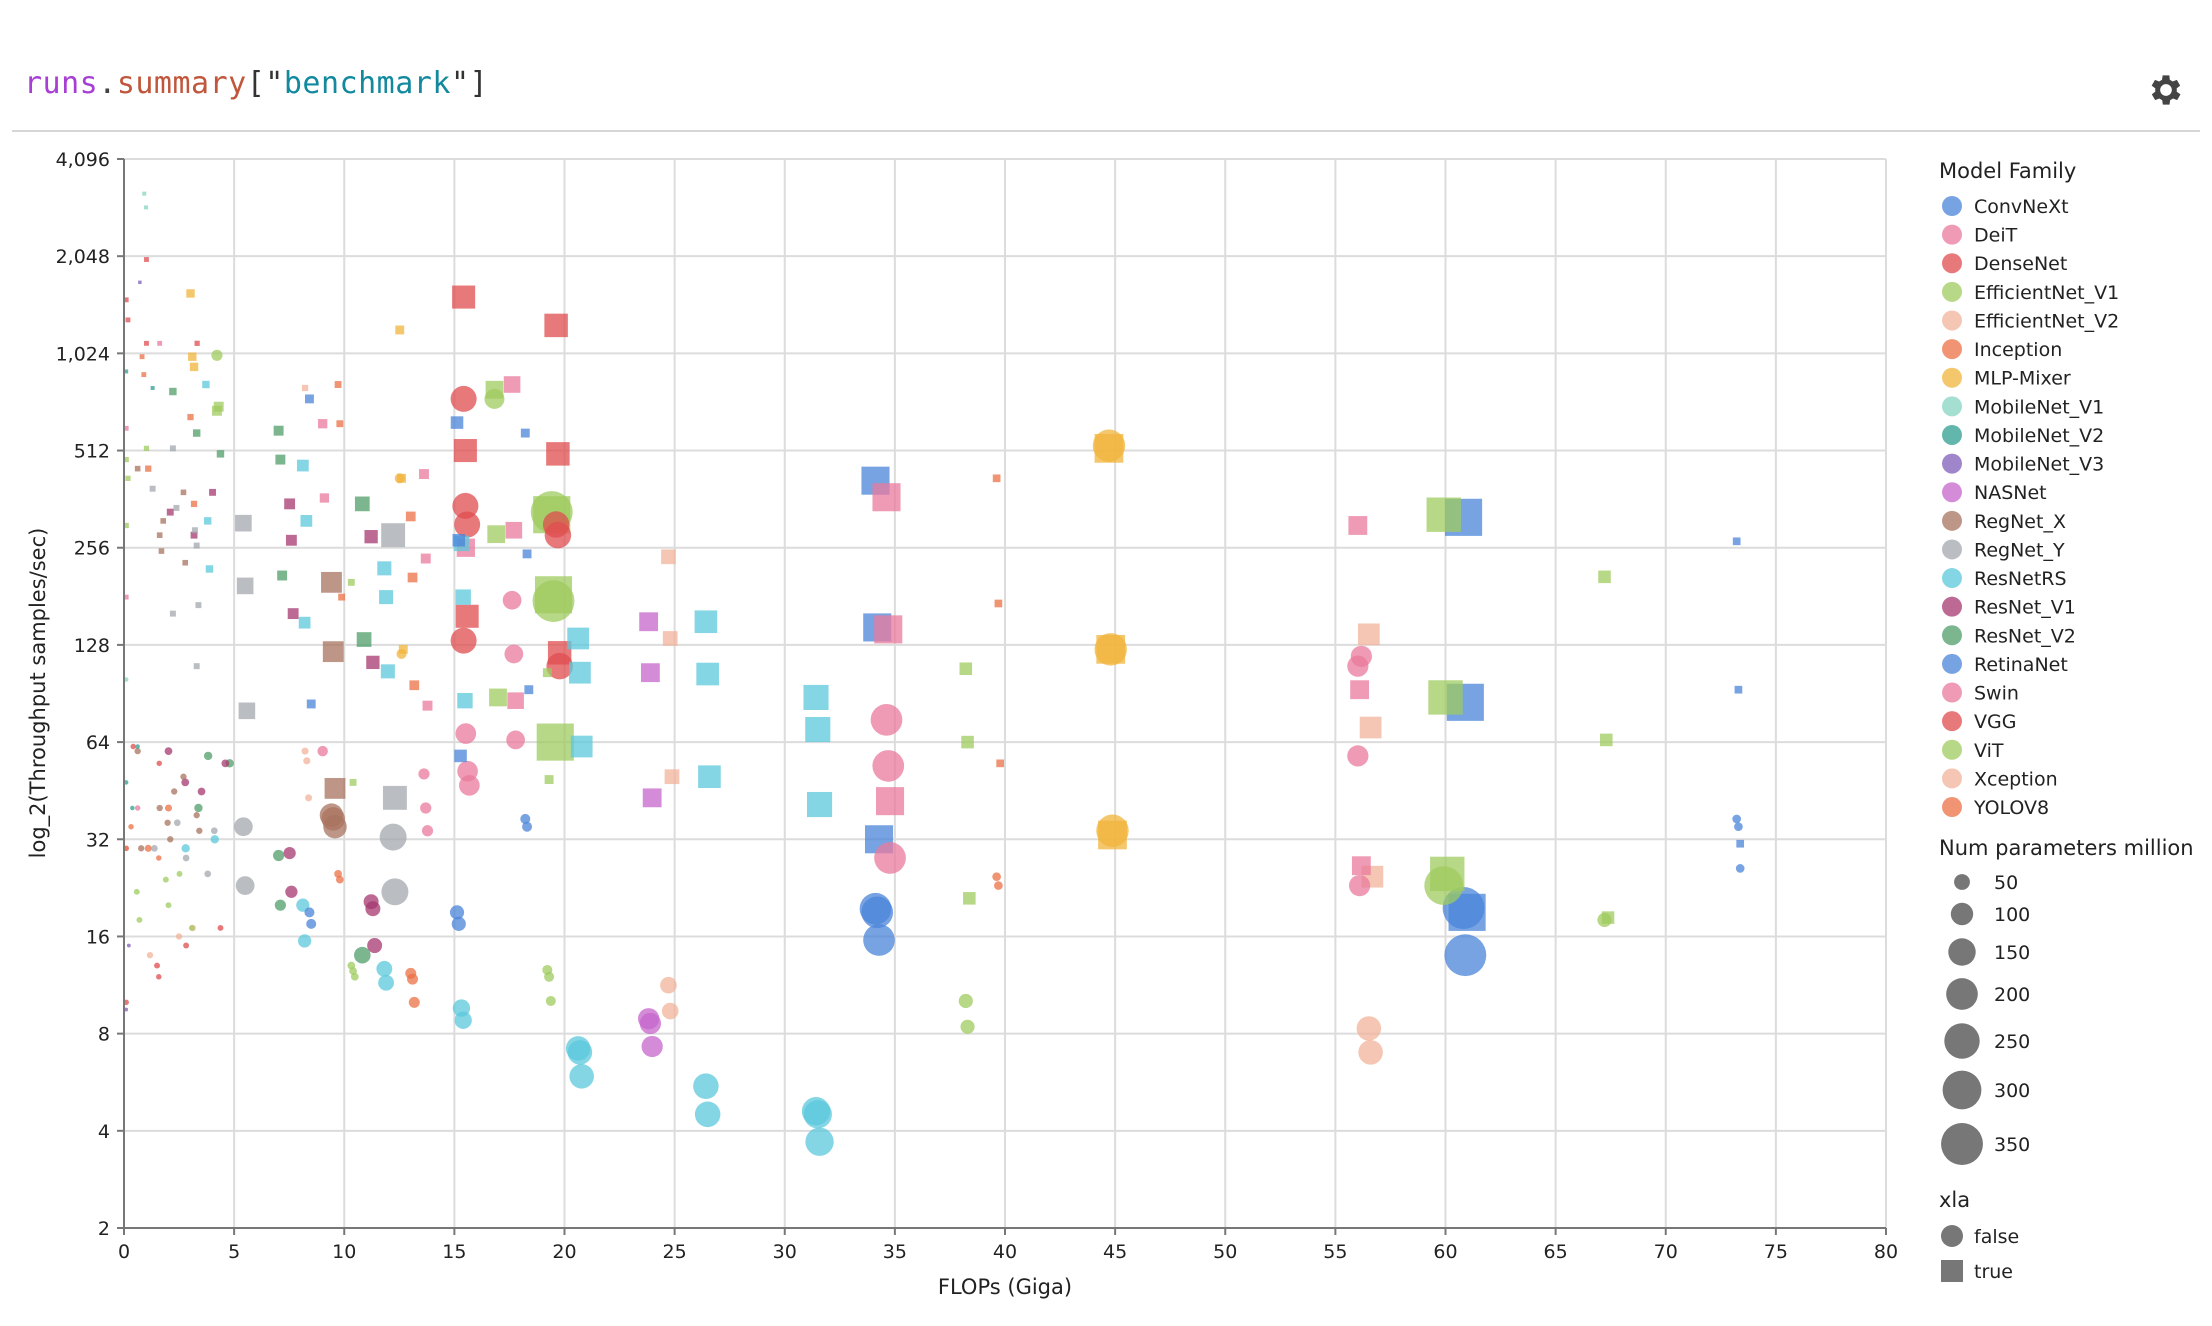  What do you see at coordinates (1989, 751) in the screenshot?
I see `legend-item-label: ViT` at bounding box center [1989, 751].